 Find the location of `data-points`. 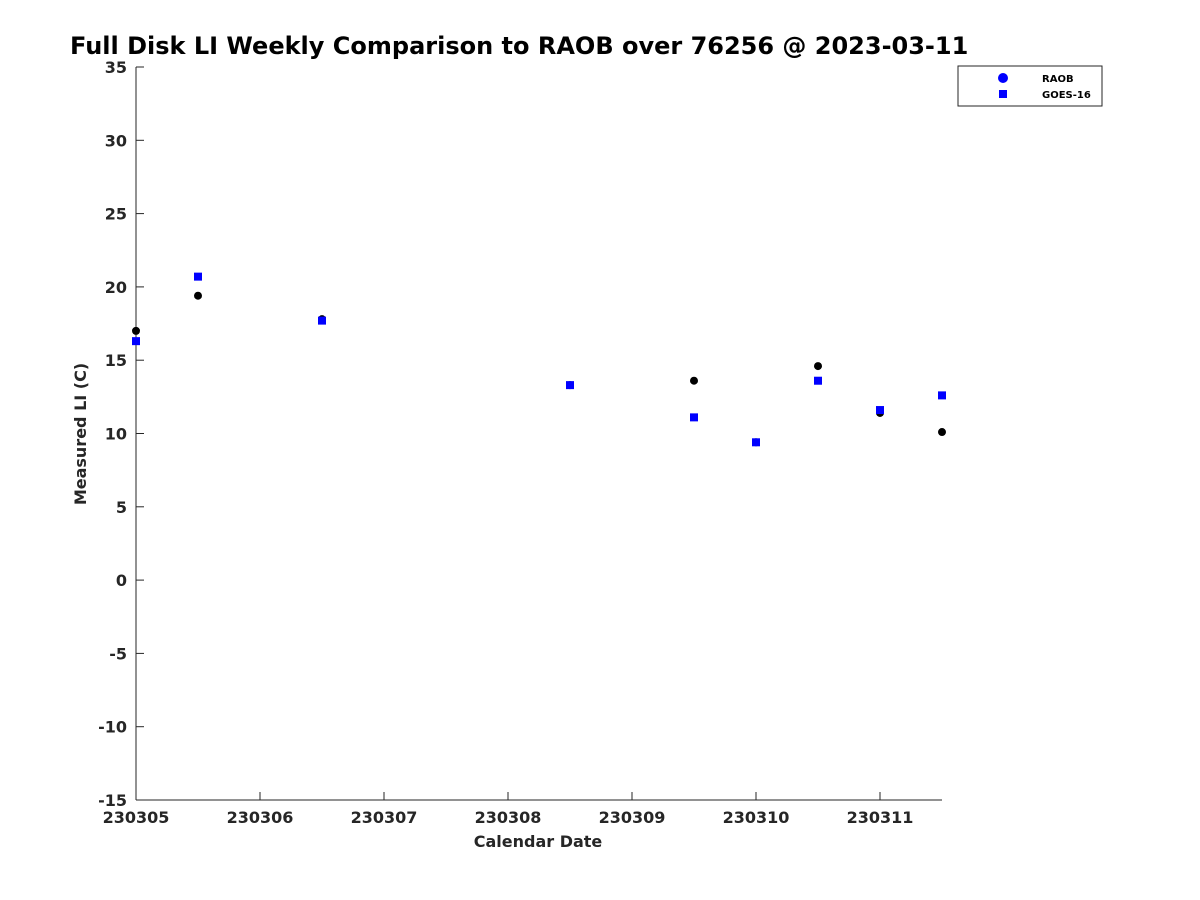

data-points is located at coordinates (539, 359).